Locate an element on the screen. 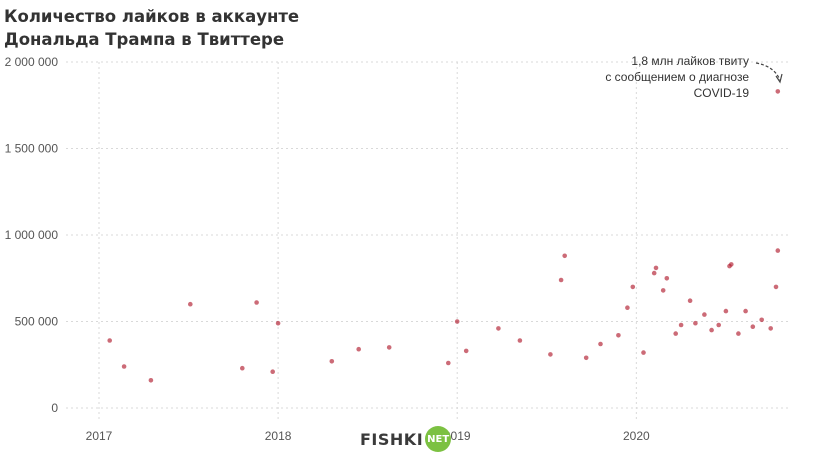  annotation-line-2: с сообщением о диагнозе is located at coordinates (677, 77).